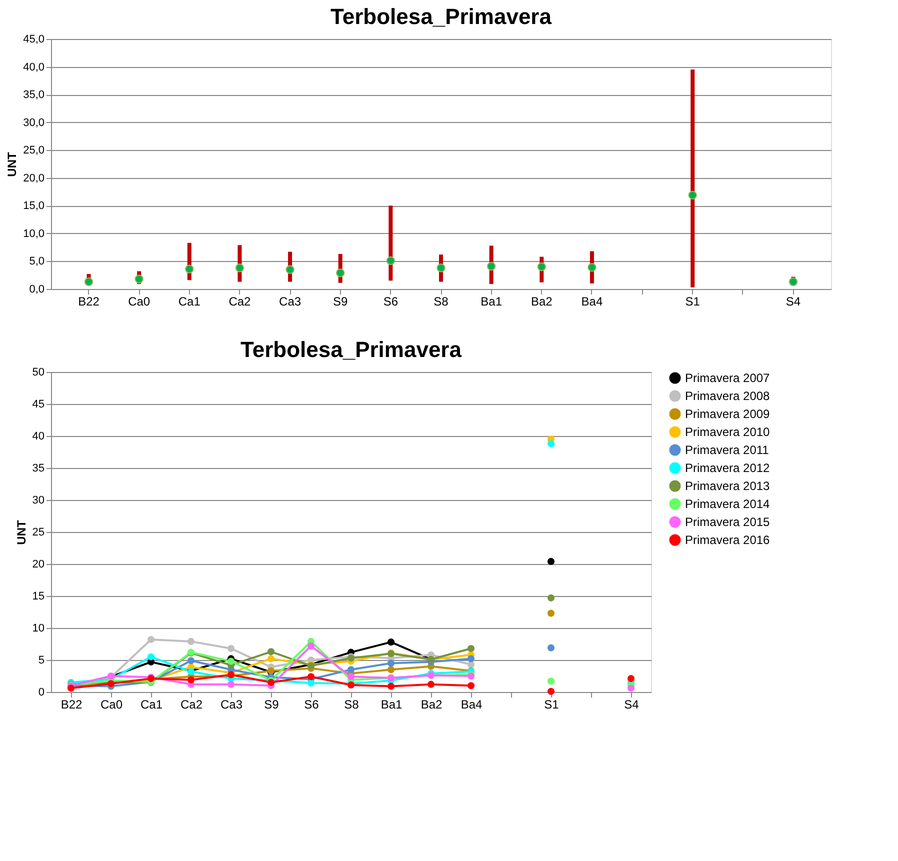  I want to click on legend-label: Primavera 2010, so click(727, 432).